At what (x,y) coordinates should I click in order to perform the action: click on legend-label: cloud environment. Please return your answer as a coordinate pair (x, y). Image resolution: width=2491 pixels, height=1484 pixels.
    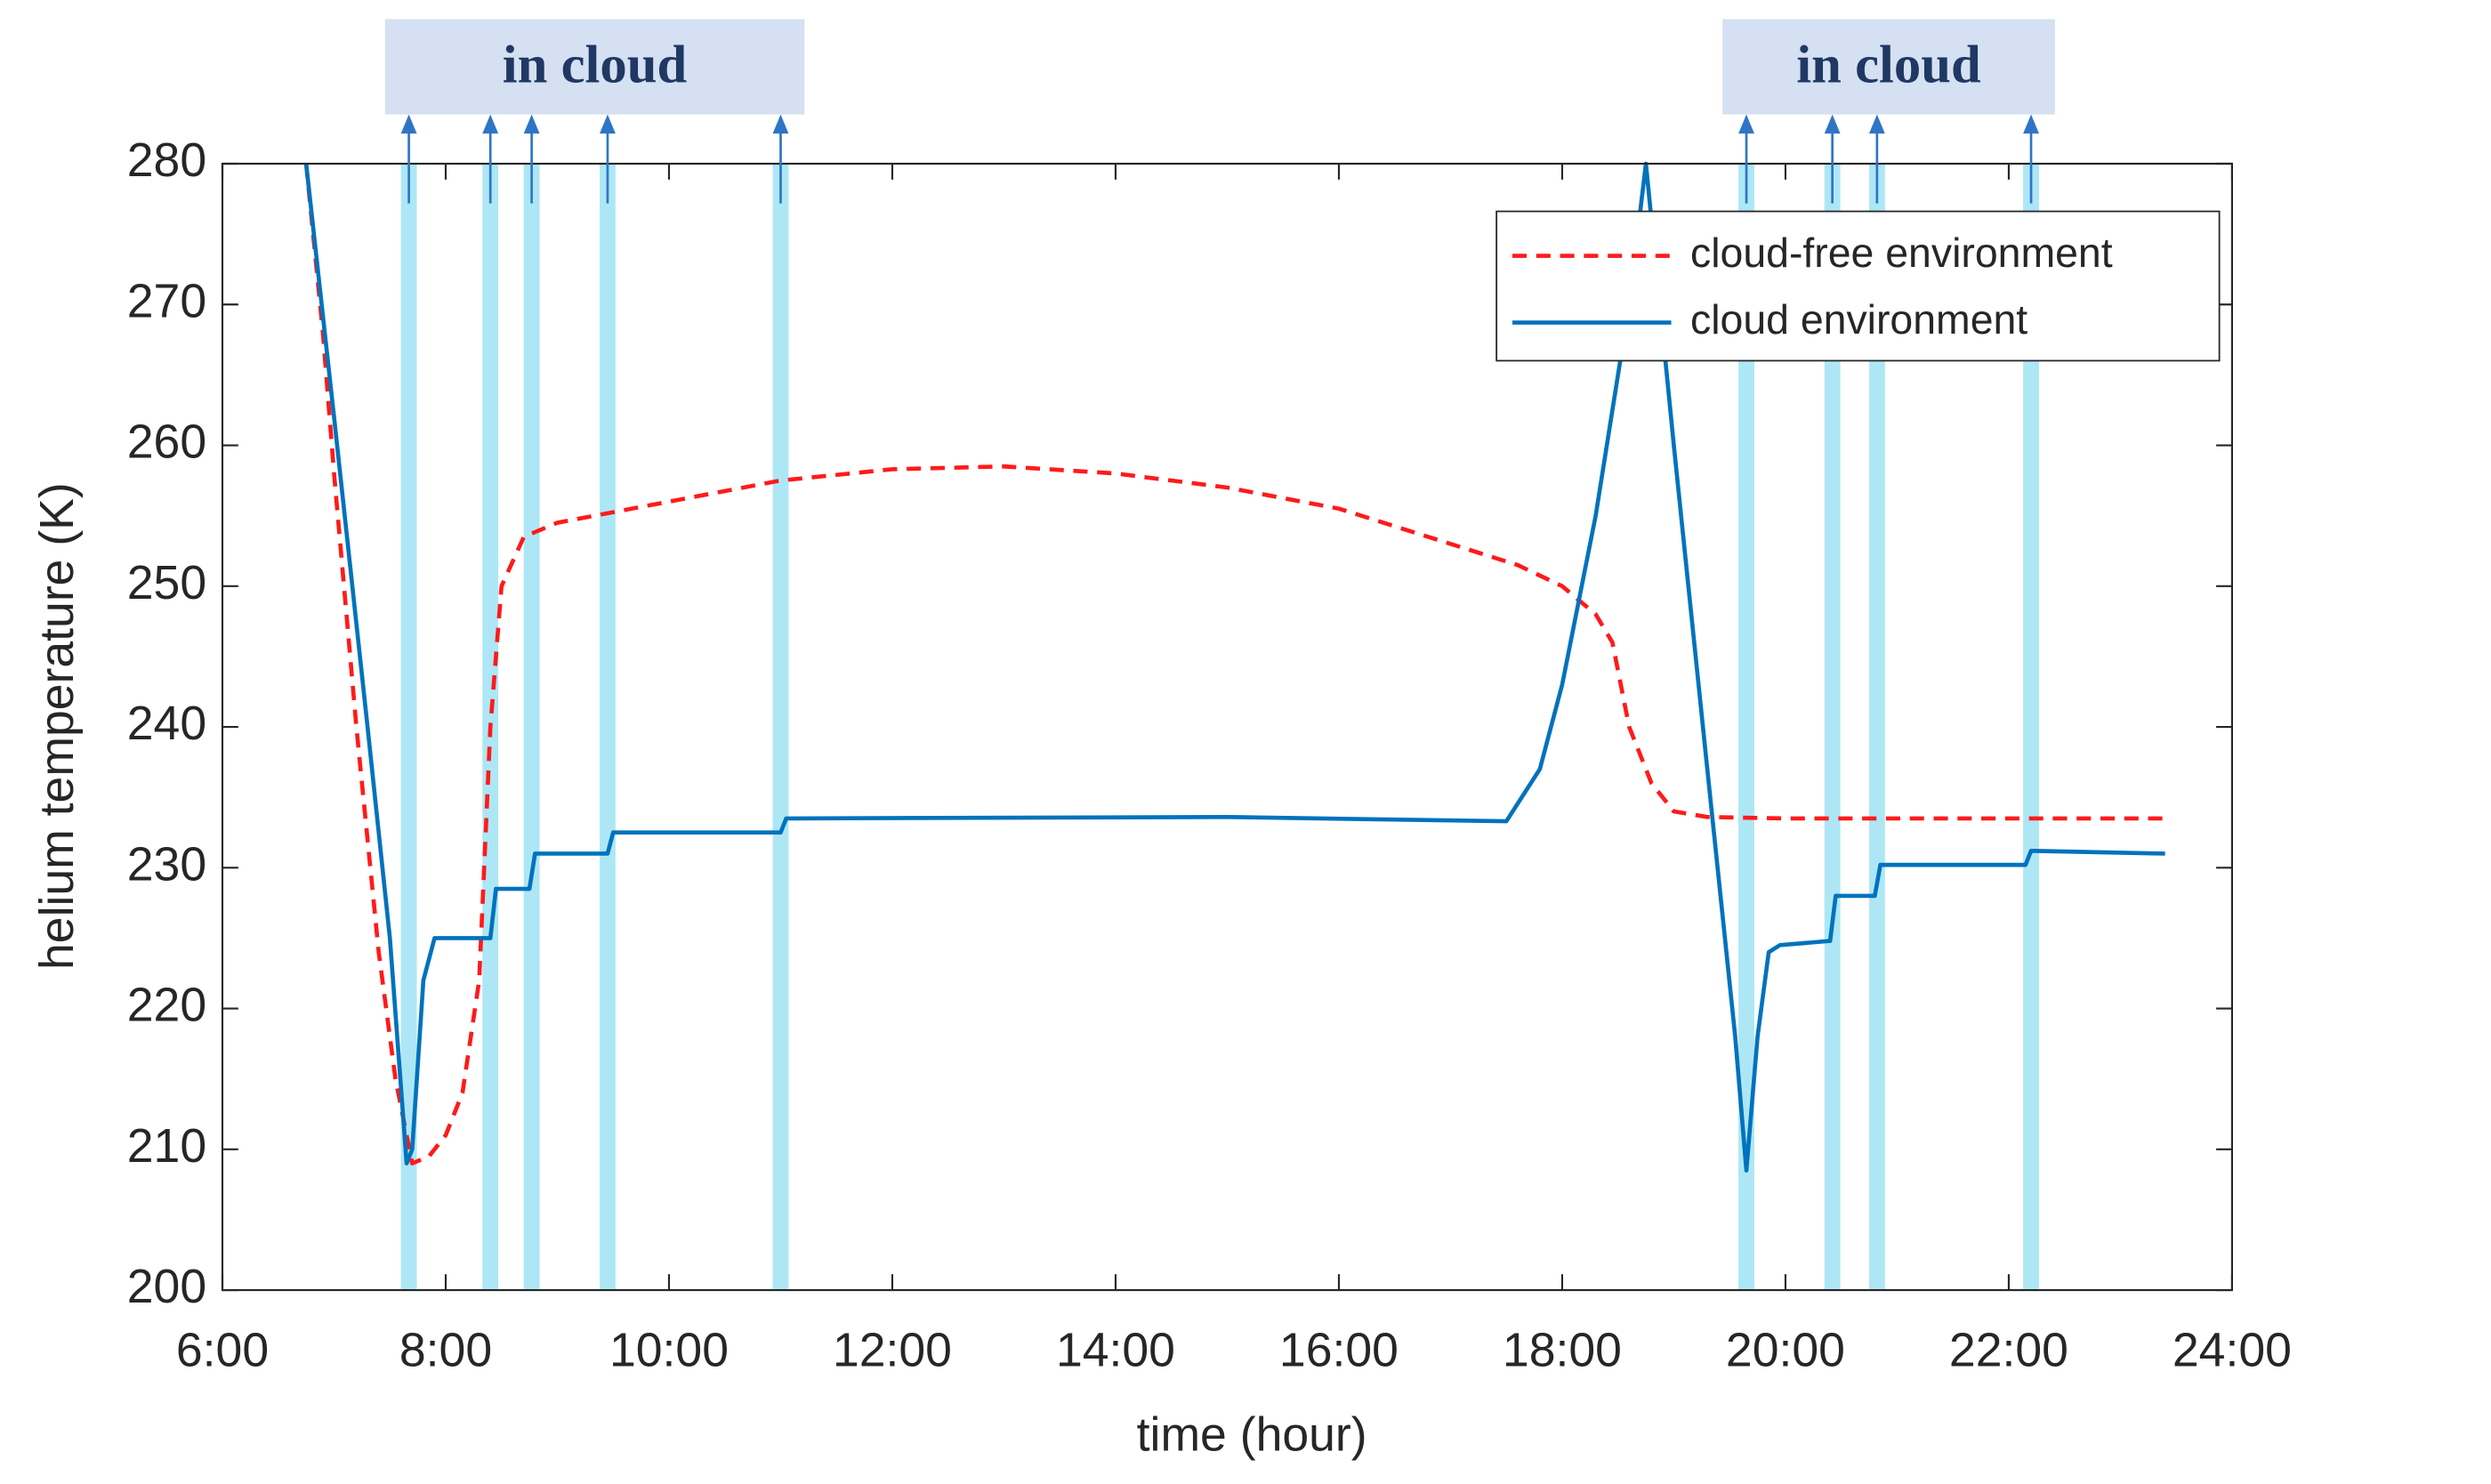
    Looking at the image, I should click on (1859, 319).